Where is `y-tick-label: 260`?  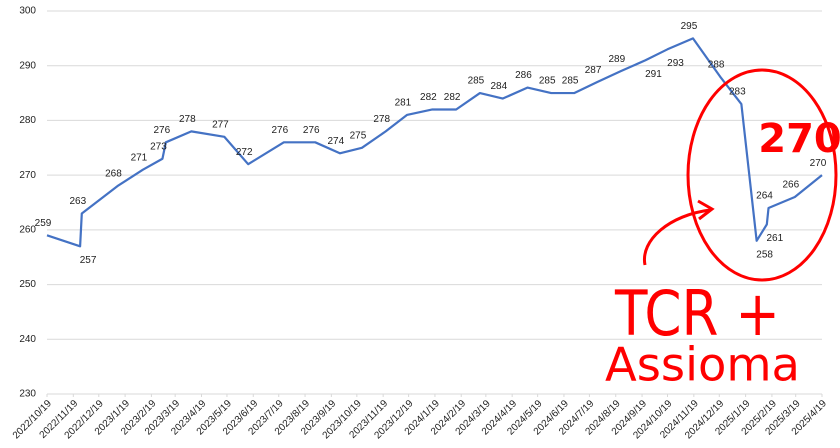
y-tick-label: 260 is located at coordinates (27, 229).